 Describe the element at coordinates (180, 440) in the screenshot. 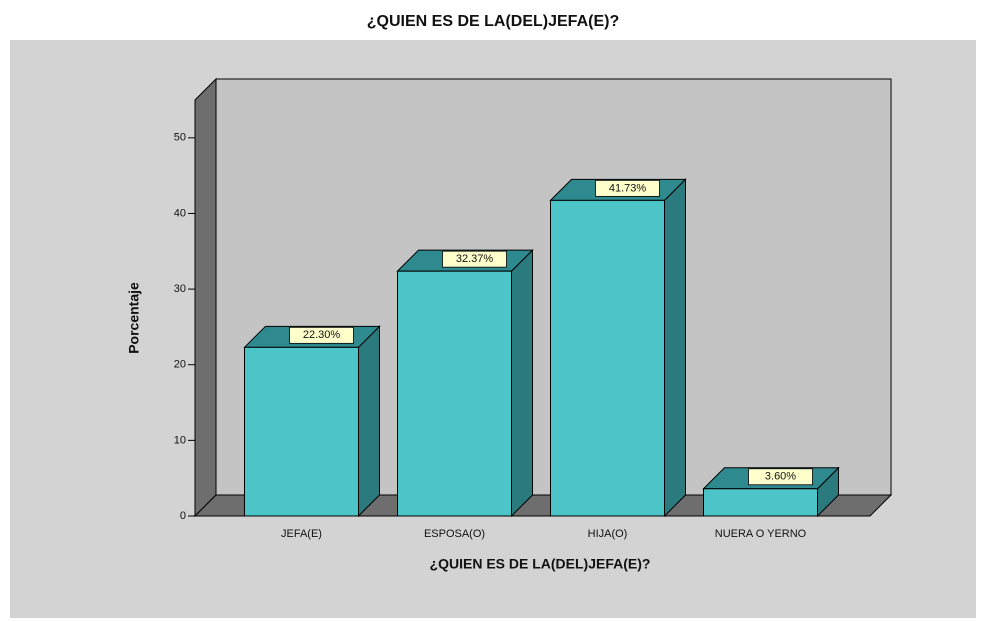

I see `y-tick-label: 10` at that location.